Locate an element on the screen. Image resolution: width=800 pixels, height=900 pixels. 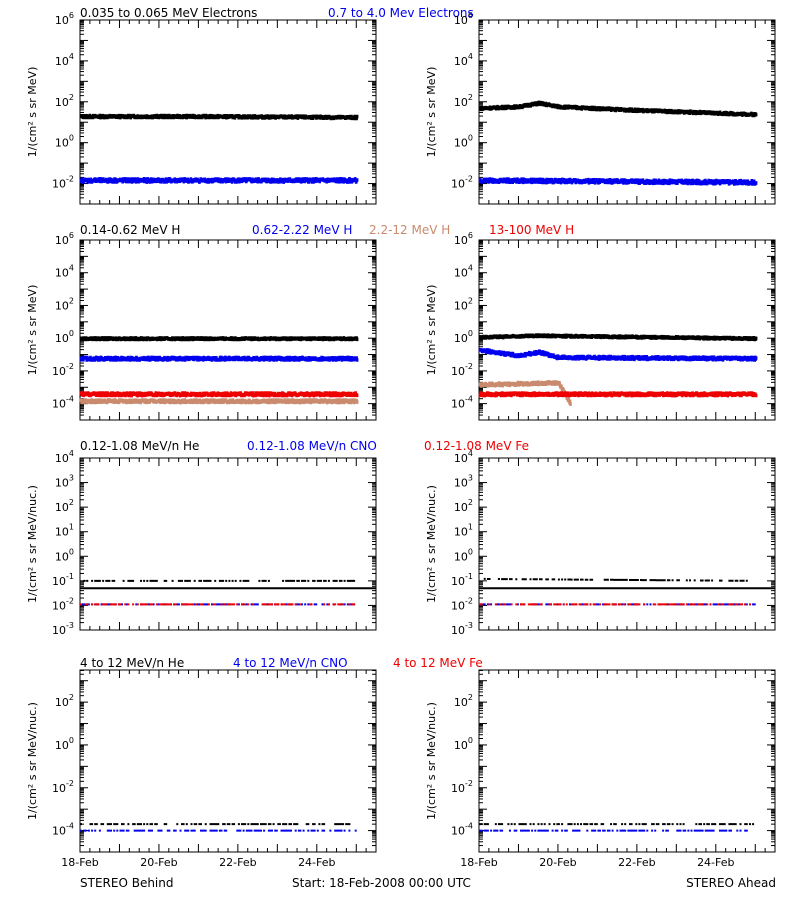
footer-center: Start: 18-Feb-2008 00:00 UTC is located at coordinates (381, 883).